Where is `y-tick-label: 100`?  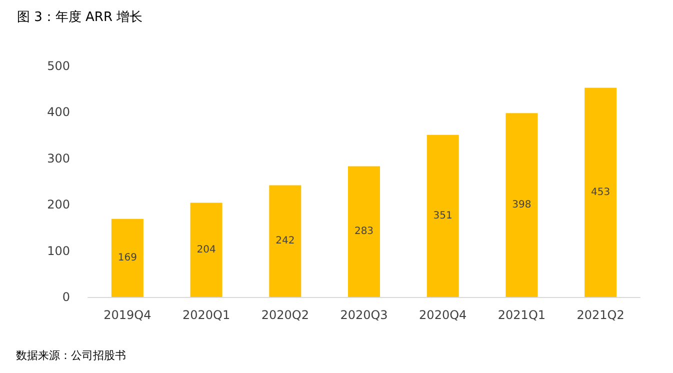 y-tick-label: 100 is located at coordinates (58, 251).